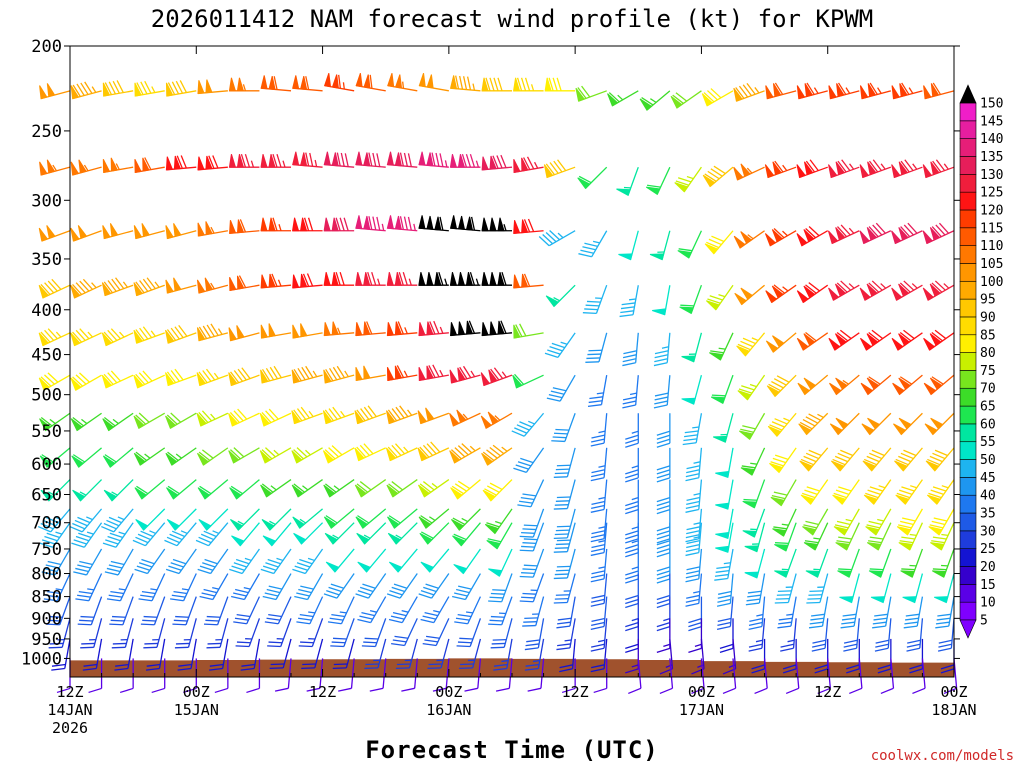 The image size is (1024, 768). What do you see at coordinates (988, 549) in the screenshot?
I see `colorbar-tick-label: 25` at bounding box center [988, 549].